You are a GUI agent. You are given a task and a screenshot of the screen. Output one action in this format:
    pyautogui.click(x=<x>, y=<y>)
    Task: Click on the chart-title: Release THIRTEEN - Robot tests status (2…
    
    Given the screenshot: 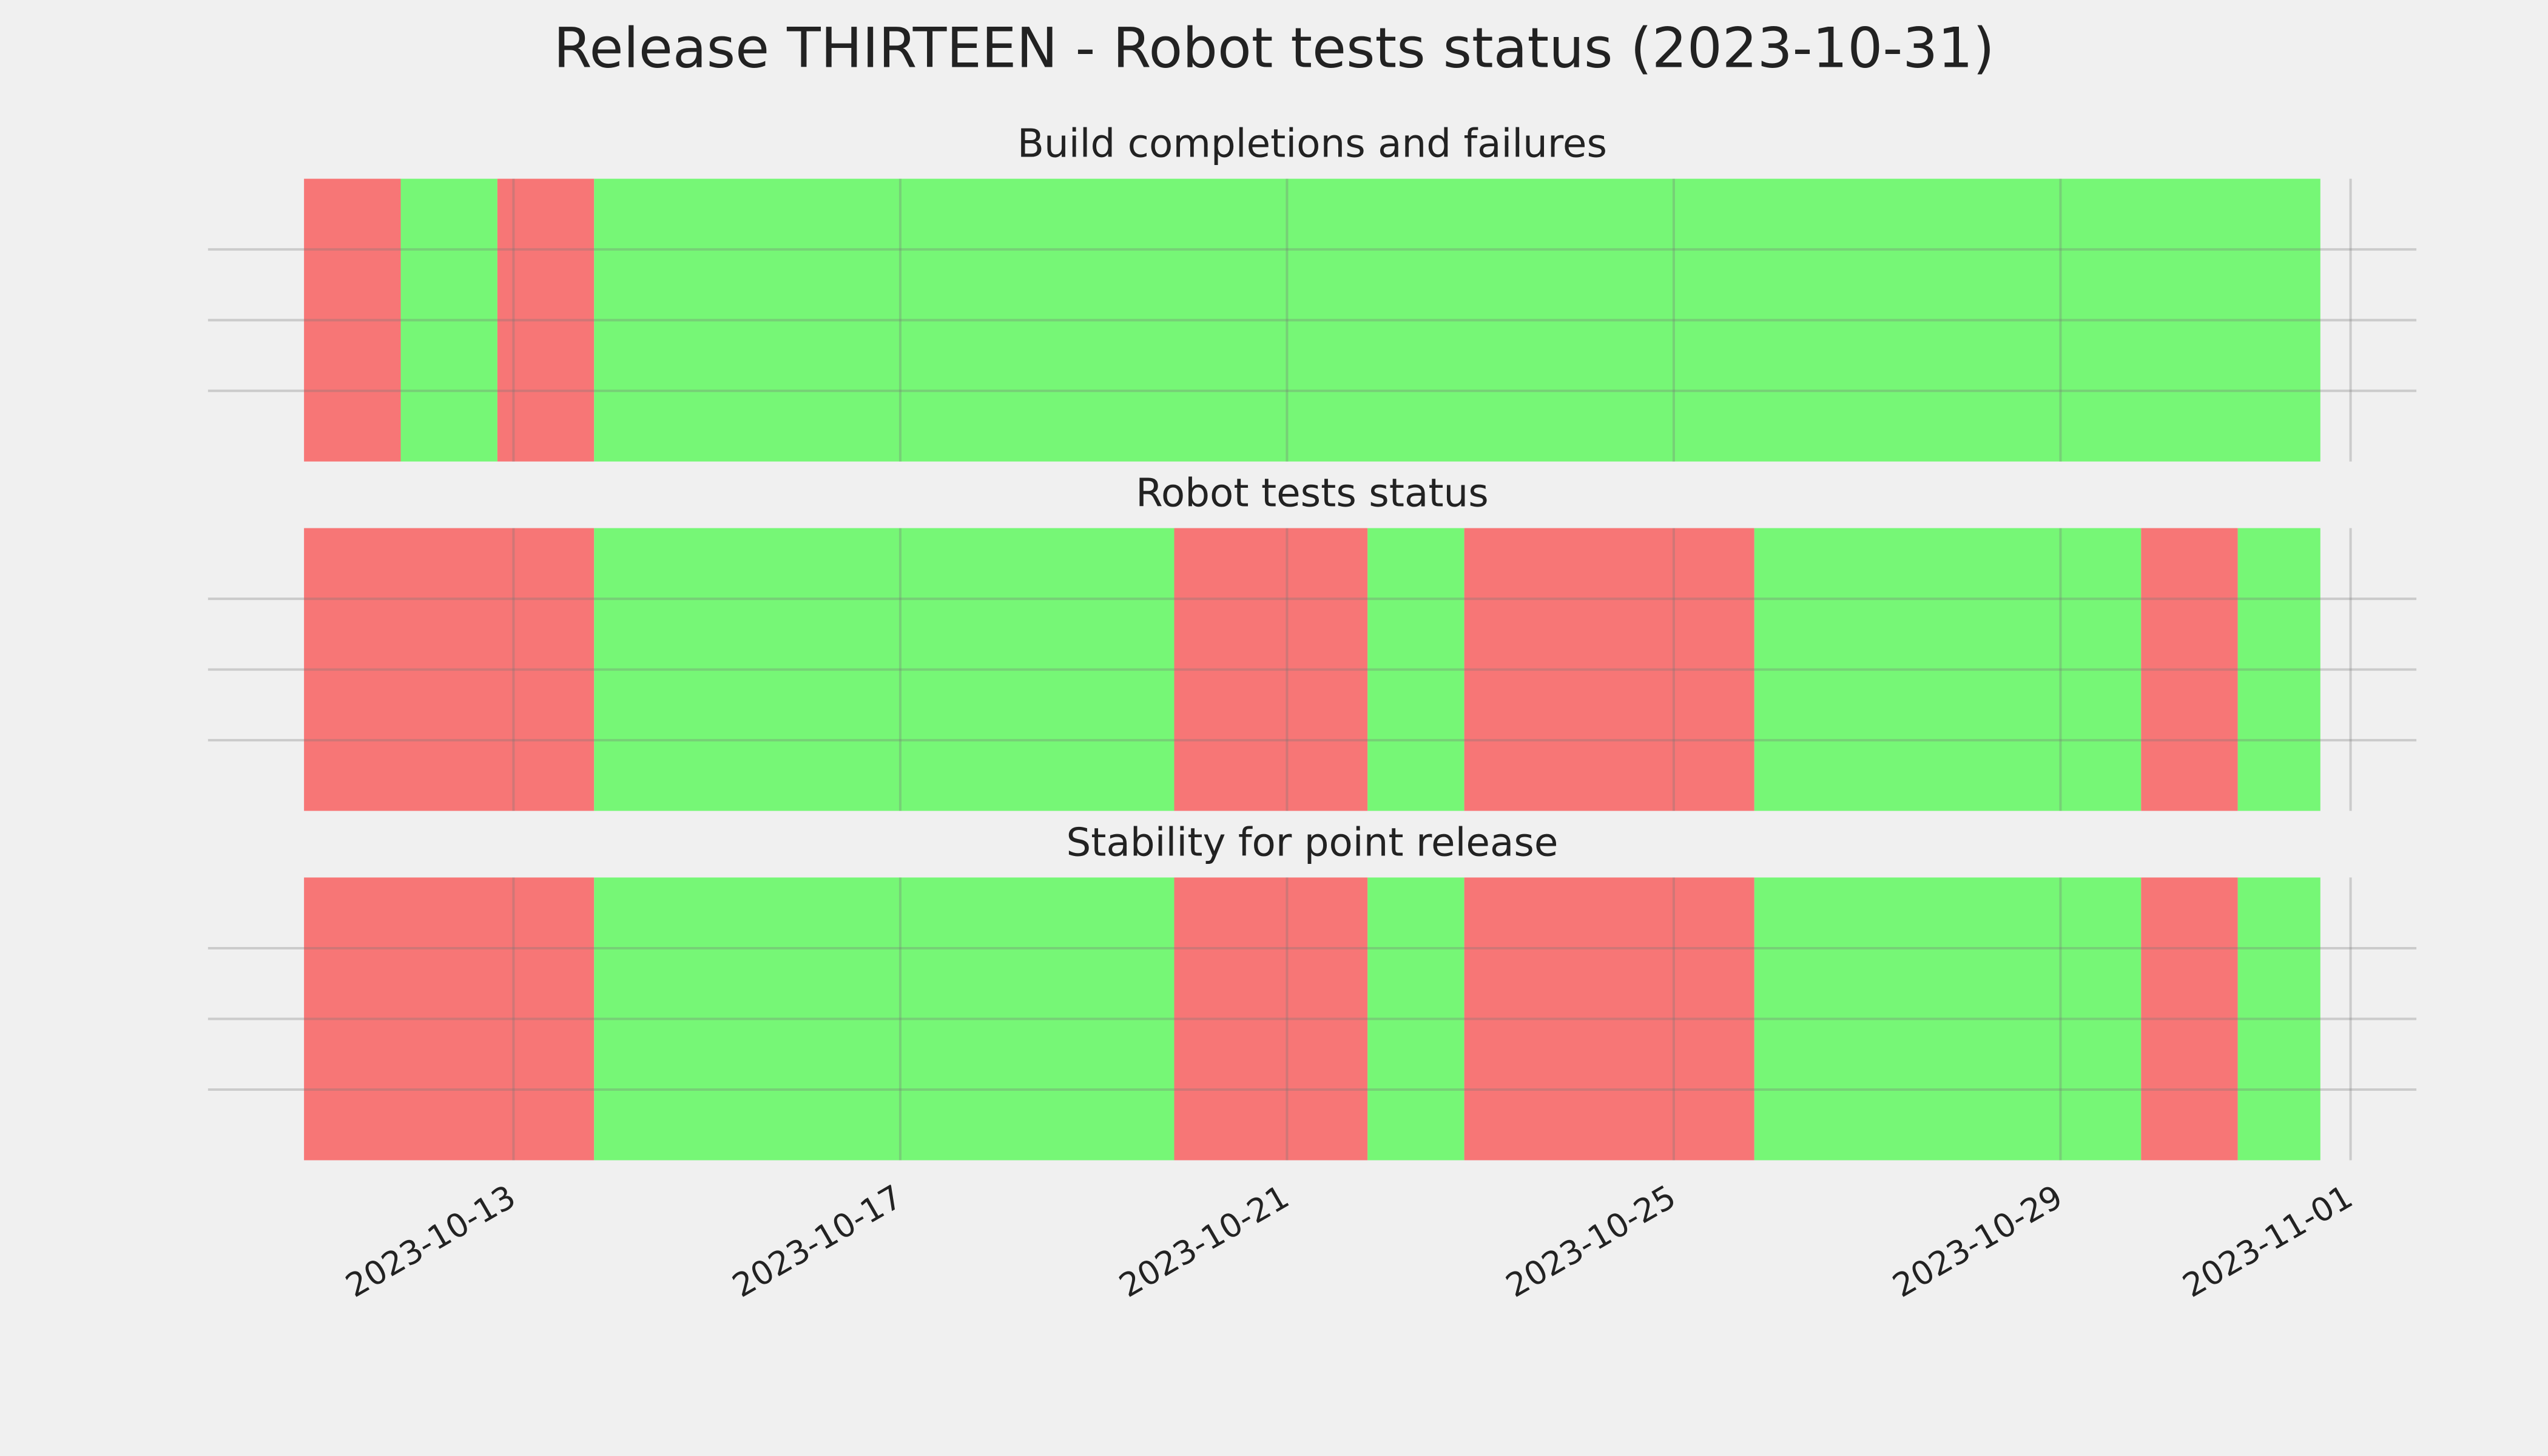 What is the action you would take?
    pyautogui.click(x=1273, y=48)
    